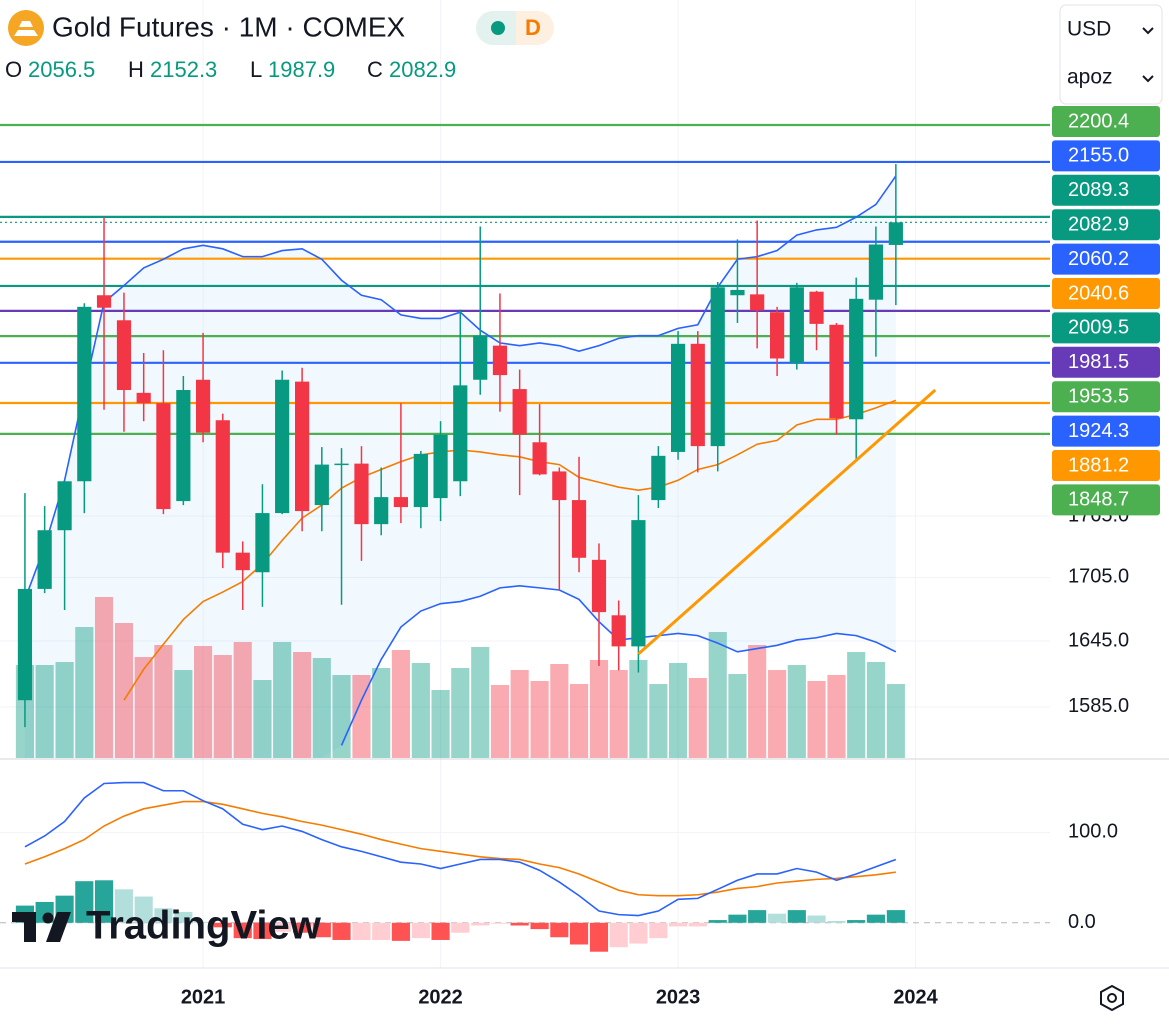 Image resolution: width=1169 pixels, height=1027 pixels. I want to click on currency-dropdown: USD, so click(1110, 29).